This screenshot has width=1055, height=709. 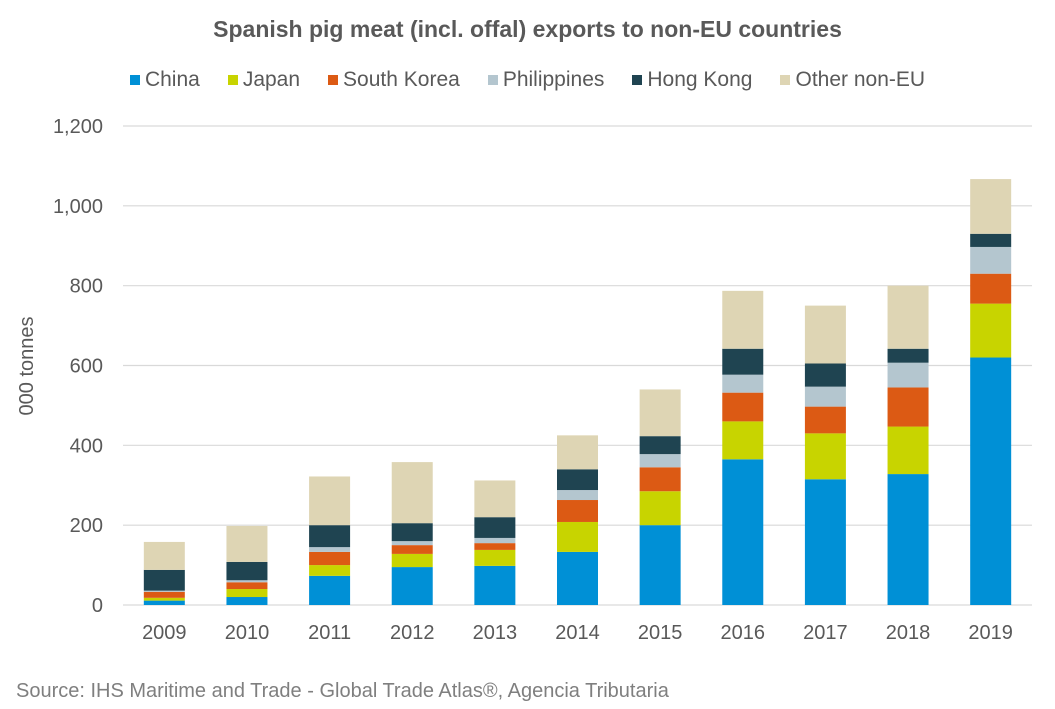 What do you see at coordinates (577, 536) in the screenshot?
I see `bar-segment-japan-2014` at bounding box center [577, 536].